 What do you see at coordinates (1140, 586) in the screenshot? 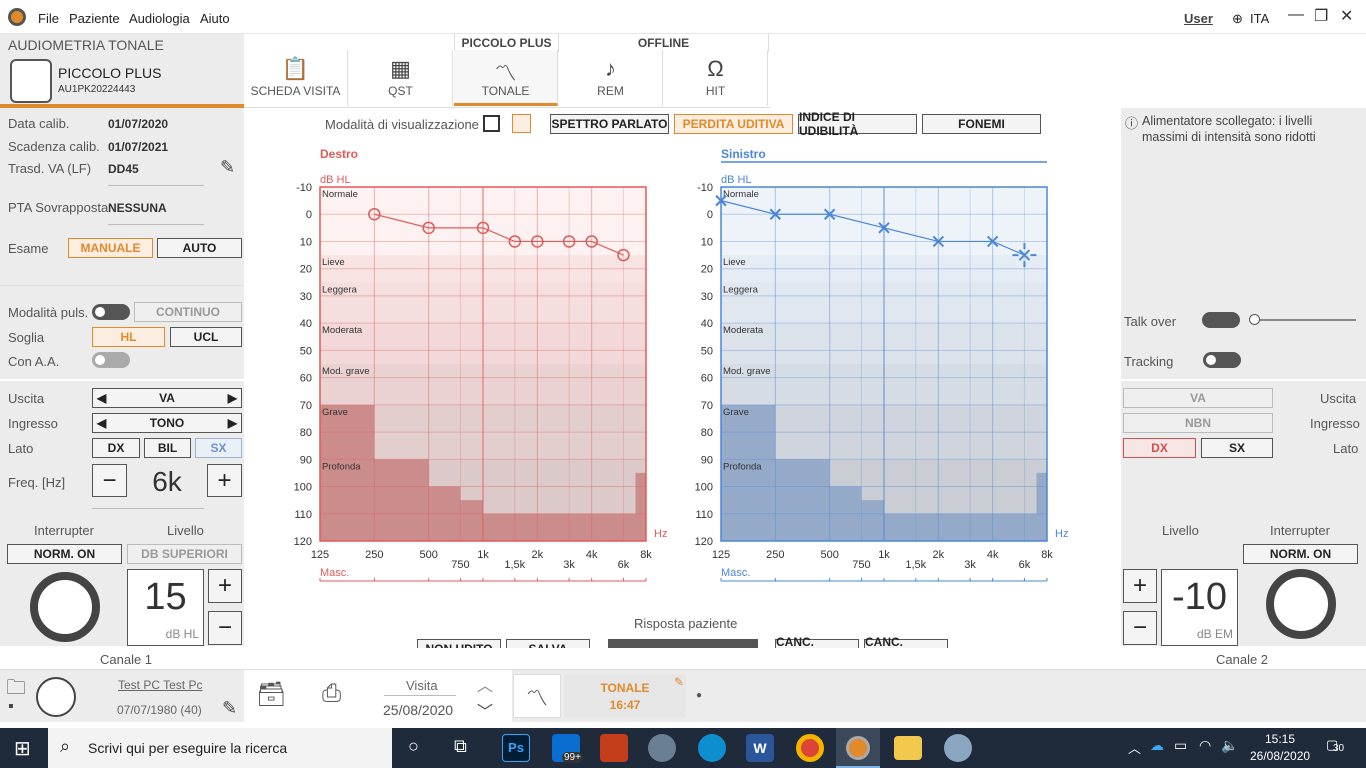
I see `level-right-plus-button: +` at bounding box center [1140, 586].